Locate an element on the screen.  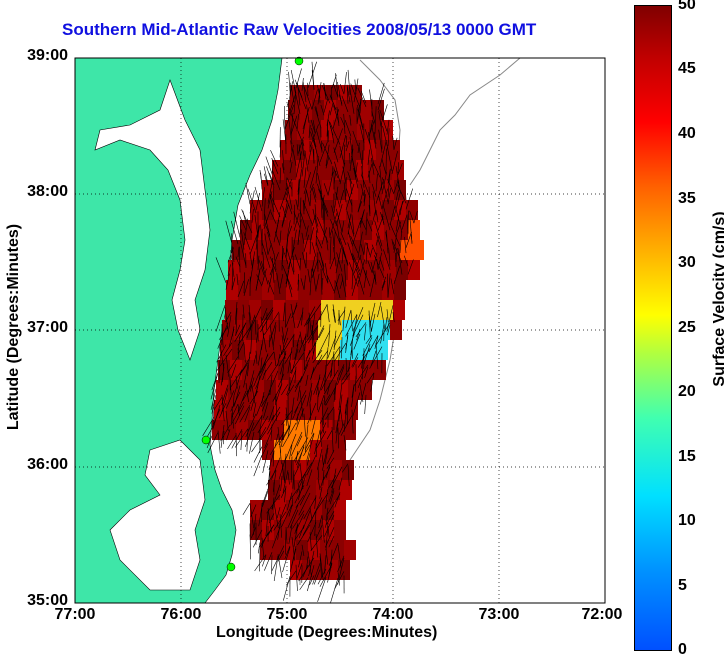
x-tick-label: 74:00 is located at coordinates (393, 614).